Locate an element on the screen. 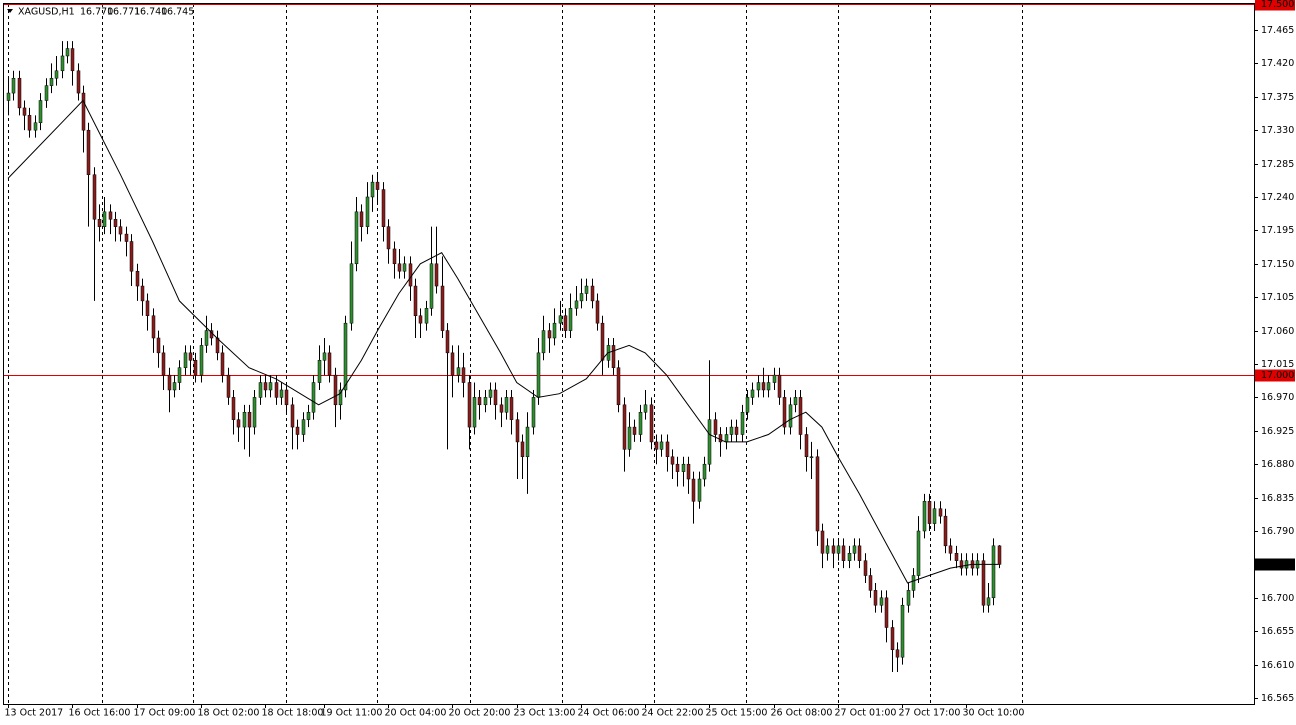 This screenshot has height=725, width=1296. y-tick-label: 16.655 is located at coordinates (1277, 631).